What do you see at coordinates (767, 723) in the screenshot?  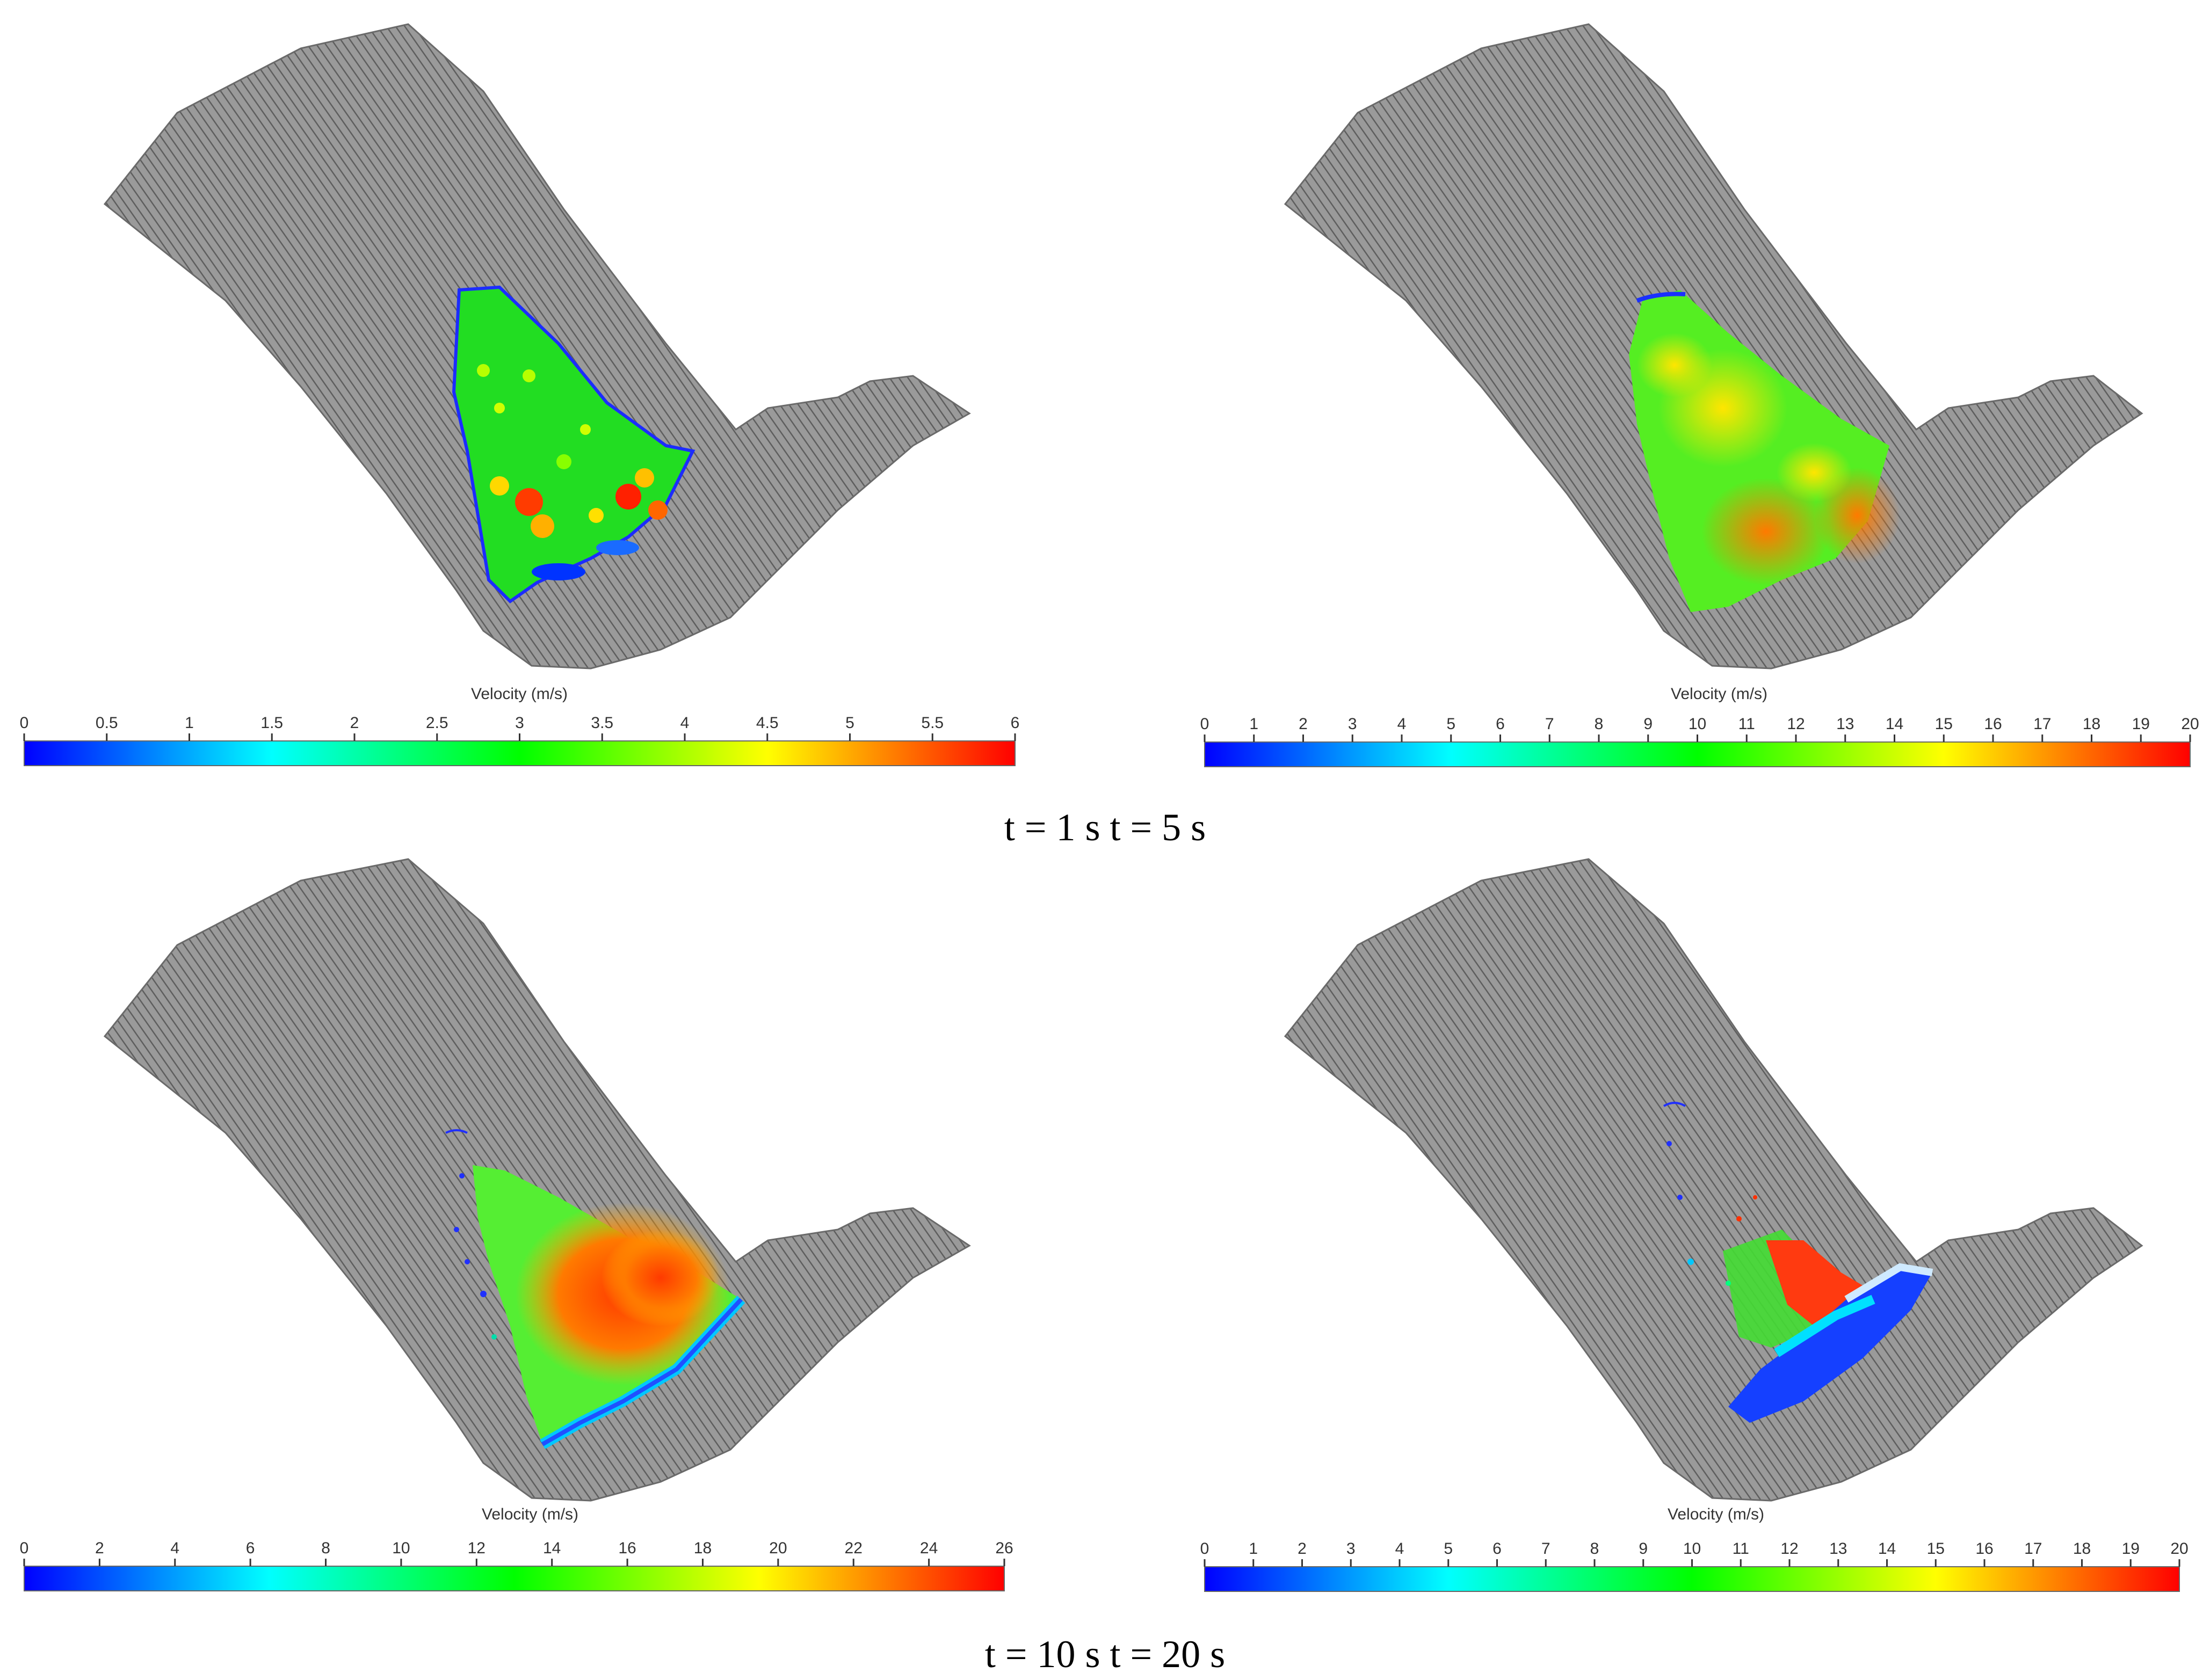 I see `colorbar-tick-label: 4.5` at bounding box center [767, 723].